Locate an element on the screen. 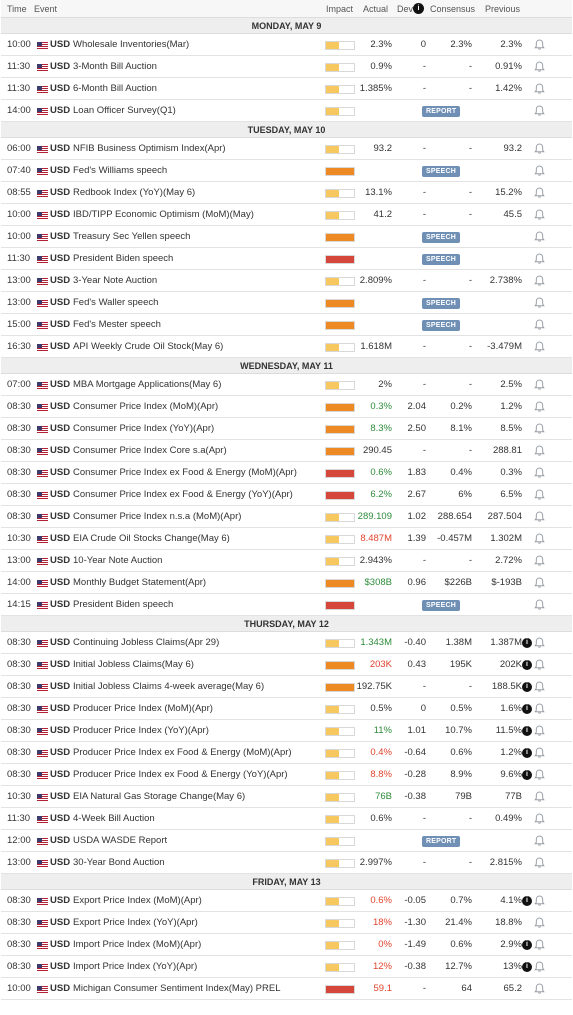  event-row: 11:30 USD 4-Week Bill Auction 0.6% - - 0.49% is located at coordinates (286, 819).